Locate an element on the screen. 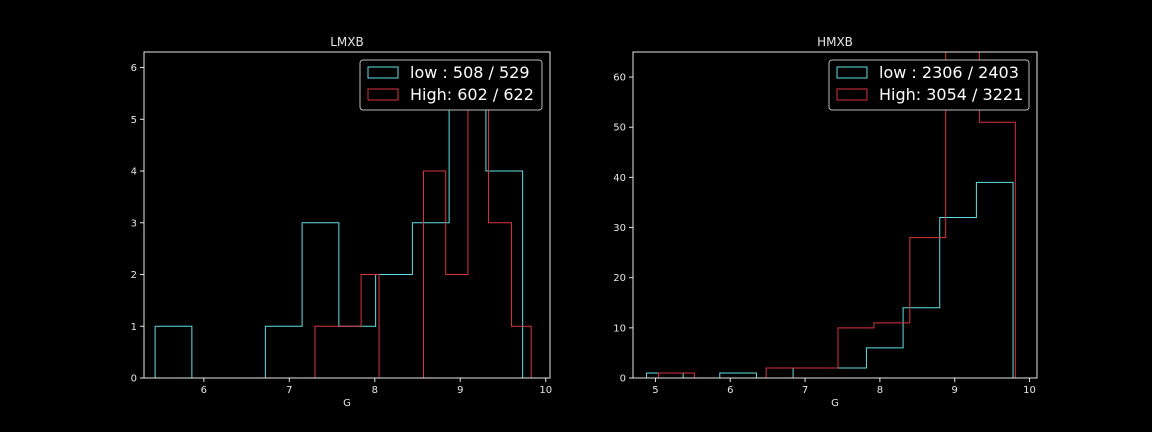 This screenshot has height=432, width=1152. lmxb-legend-label-high: High: 602 / 622 is located at coordinates (472, 94).